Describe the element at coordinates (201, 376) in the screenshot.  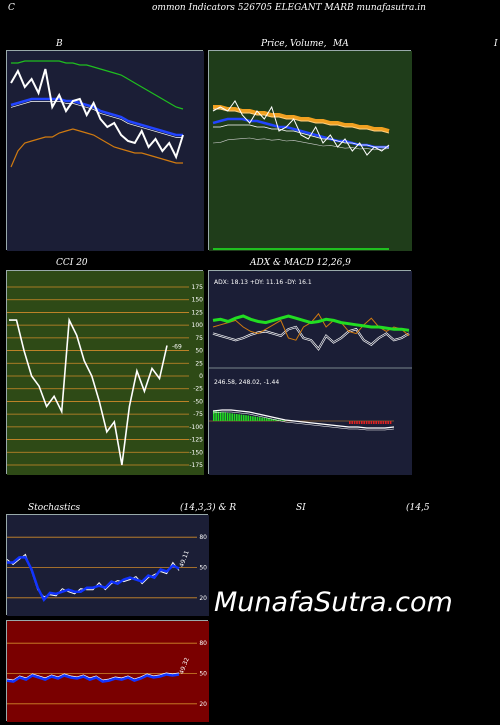
I see `cci-tick-label: 0` at that location.